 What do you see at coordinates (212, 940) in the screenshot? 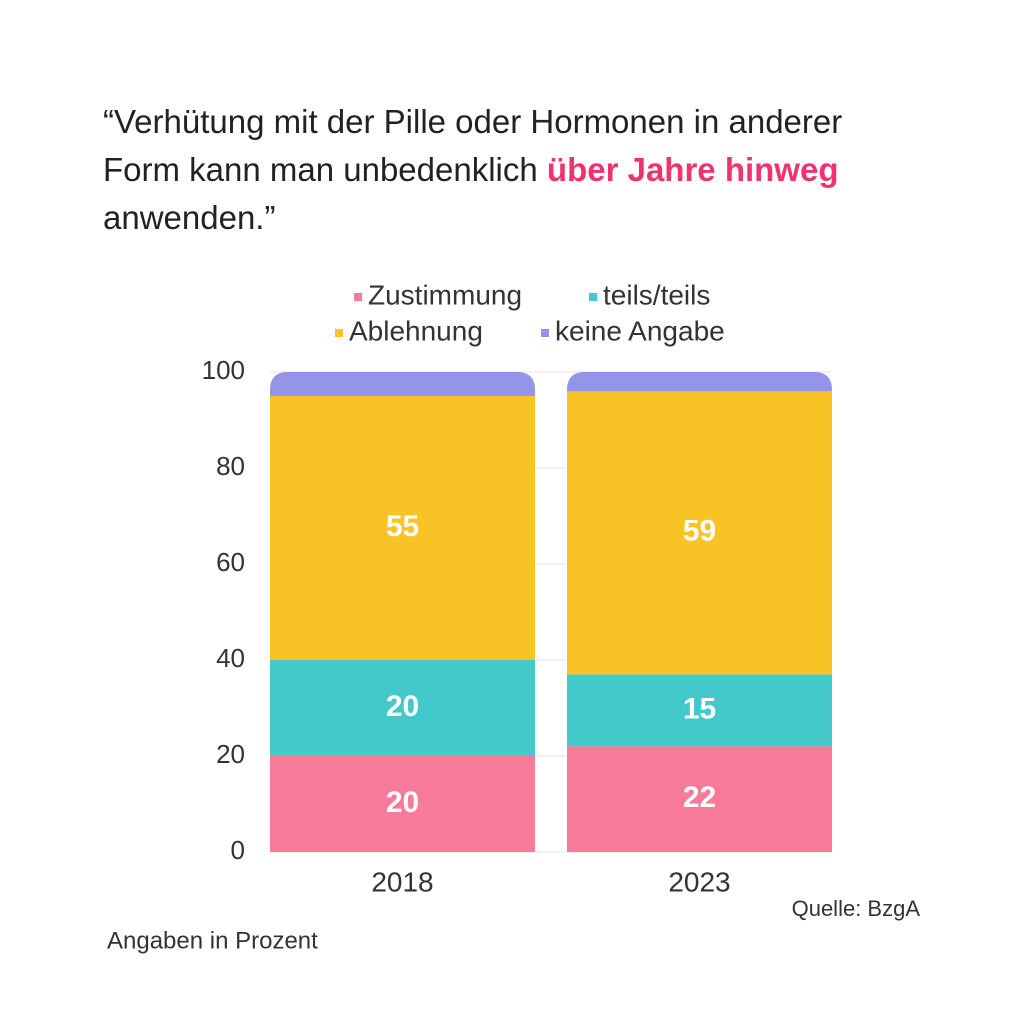
I see `note: Angaben in Prozent` at bounding box center [212, 940].